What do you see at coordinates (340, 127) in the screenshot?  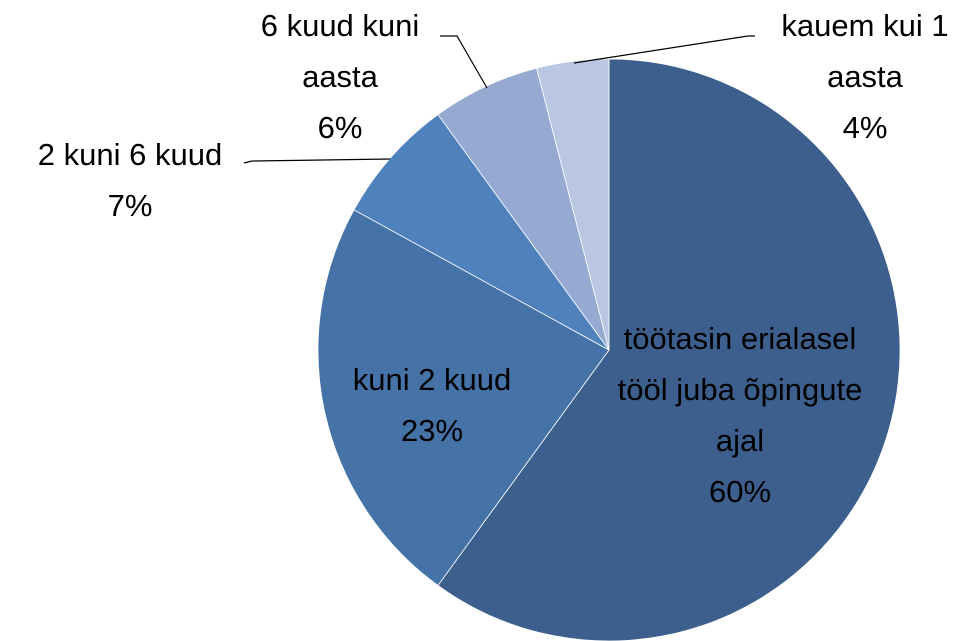 I see `value-label: 6%` at bounding box center [340, 127].